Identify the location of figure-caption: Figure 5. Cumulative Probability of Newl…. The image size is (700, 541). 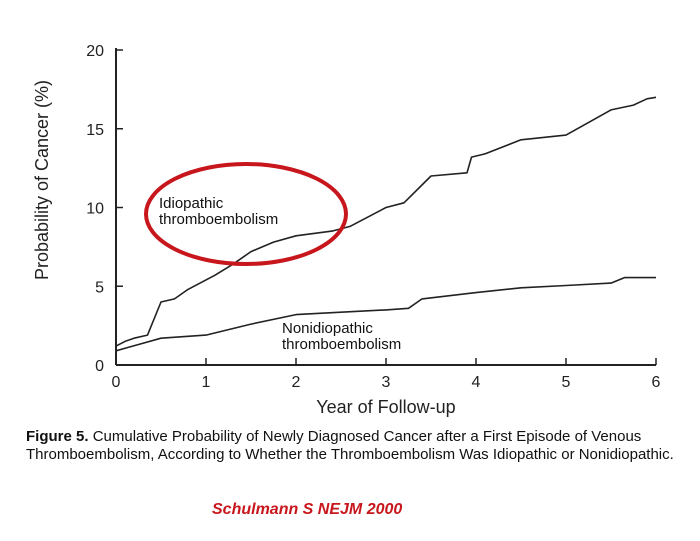
(351, 446).